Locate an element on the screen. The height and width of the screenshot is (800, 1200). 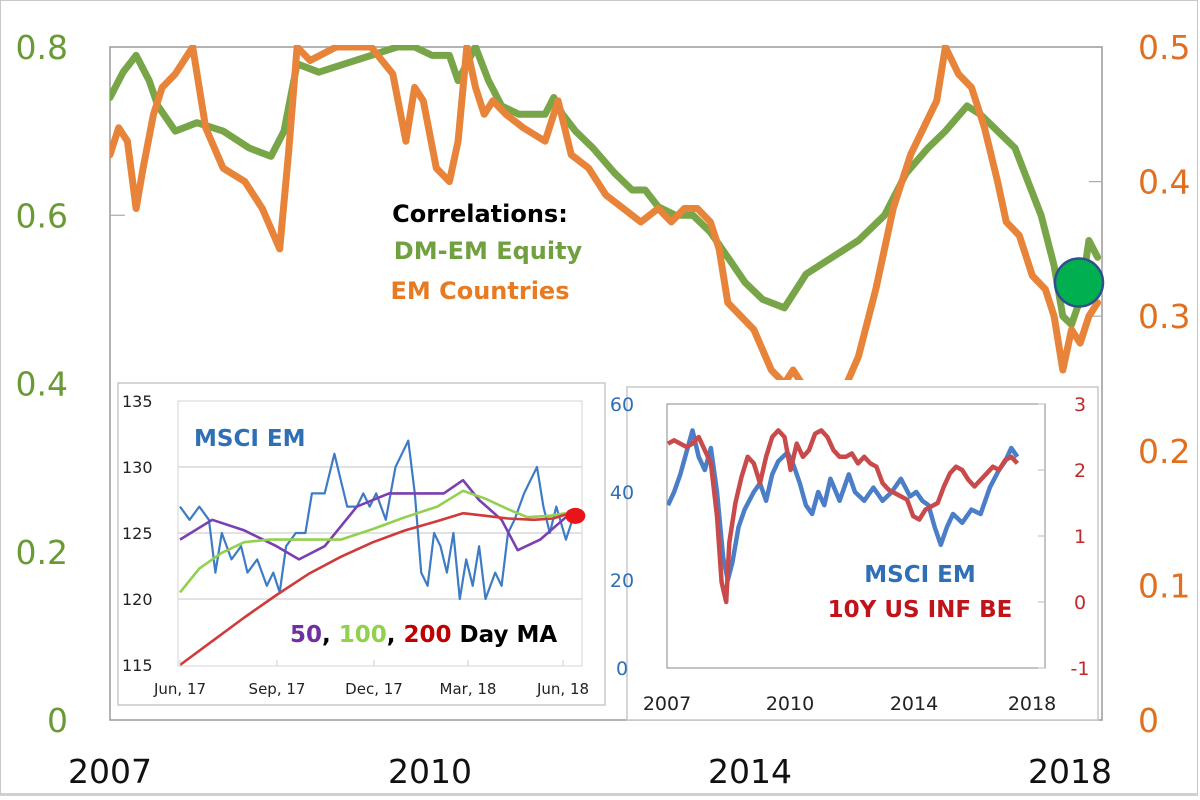
y-left-tick-label: 0.4 is located at coordinates (42, 384).